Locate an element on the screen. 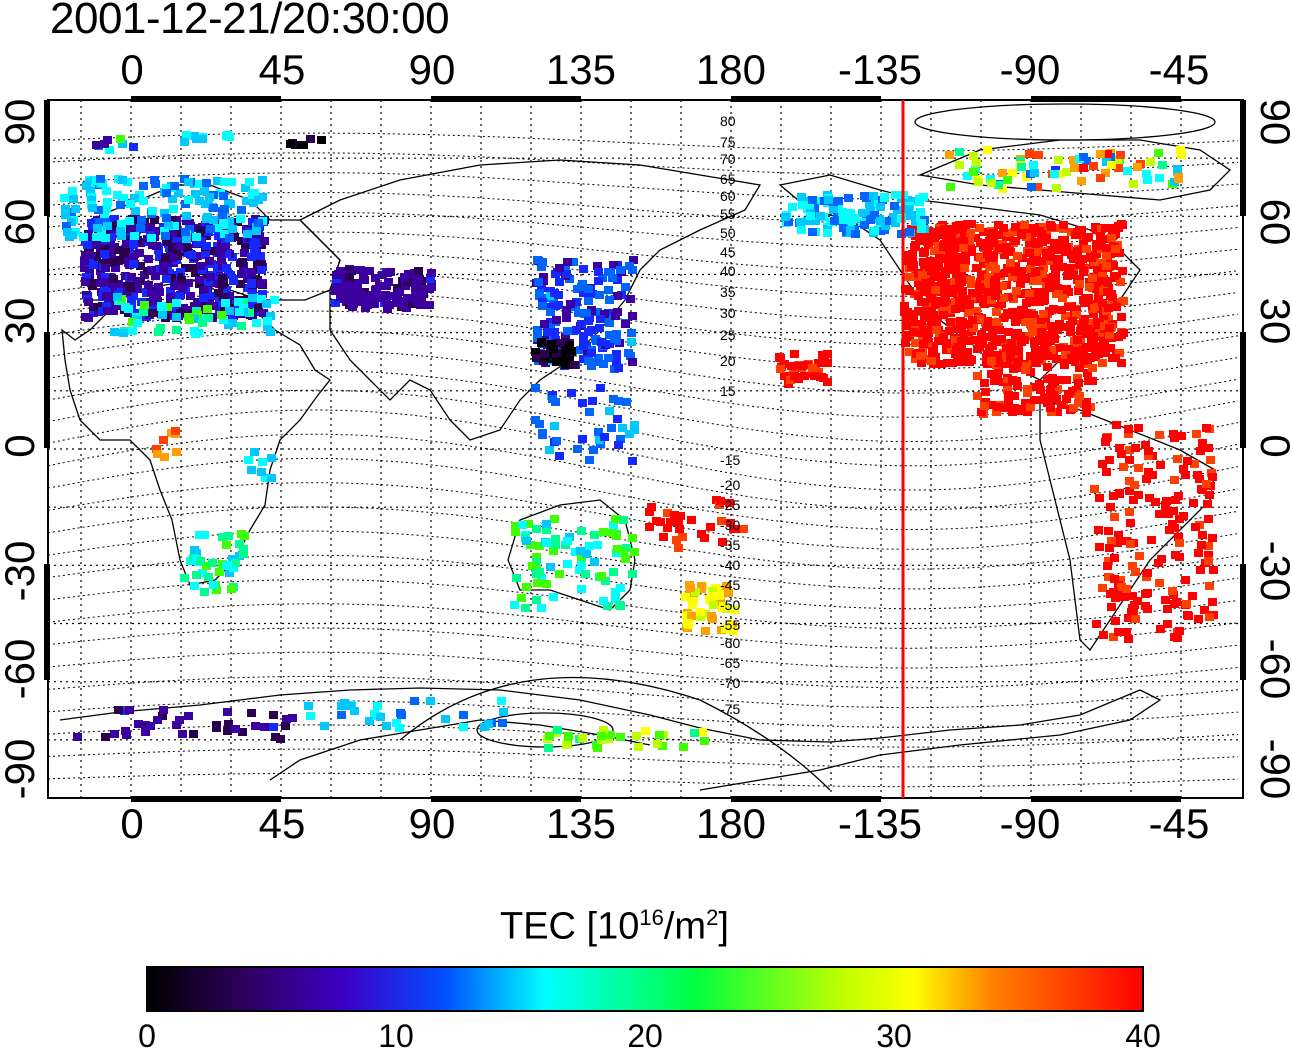  contour-label: 25 is located at coordinates (728, 335).